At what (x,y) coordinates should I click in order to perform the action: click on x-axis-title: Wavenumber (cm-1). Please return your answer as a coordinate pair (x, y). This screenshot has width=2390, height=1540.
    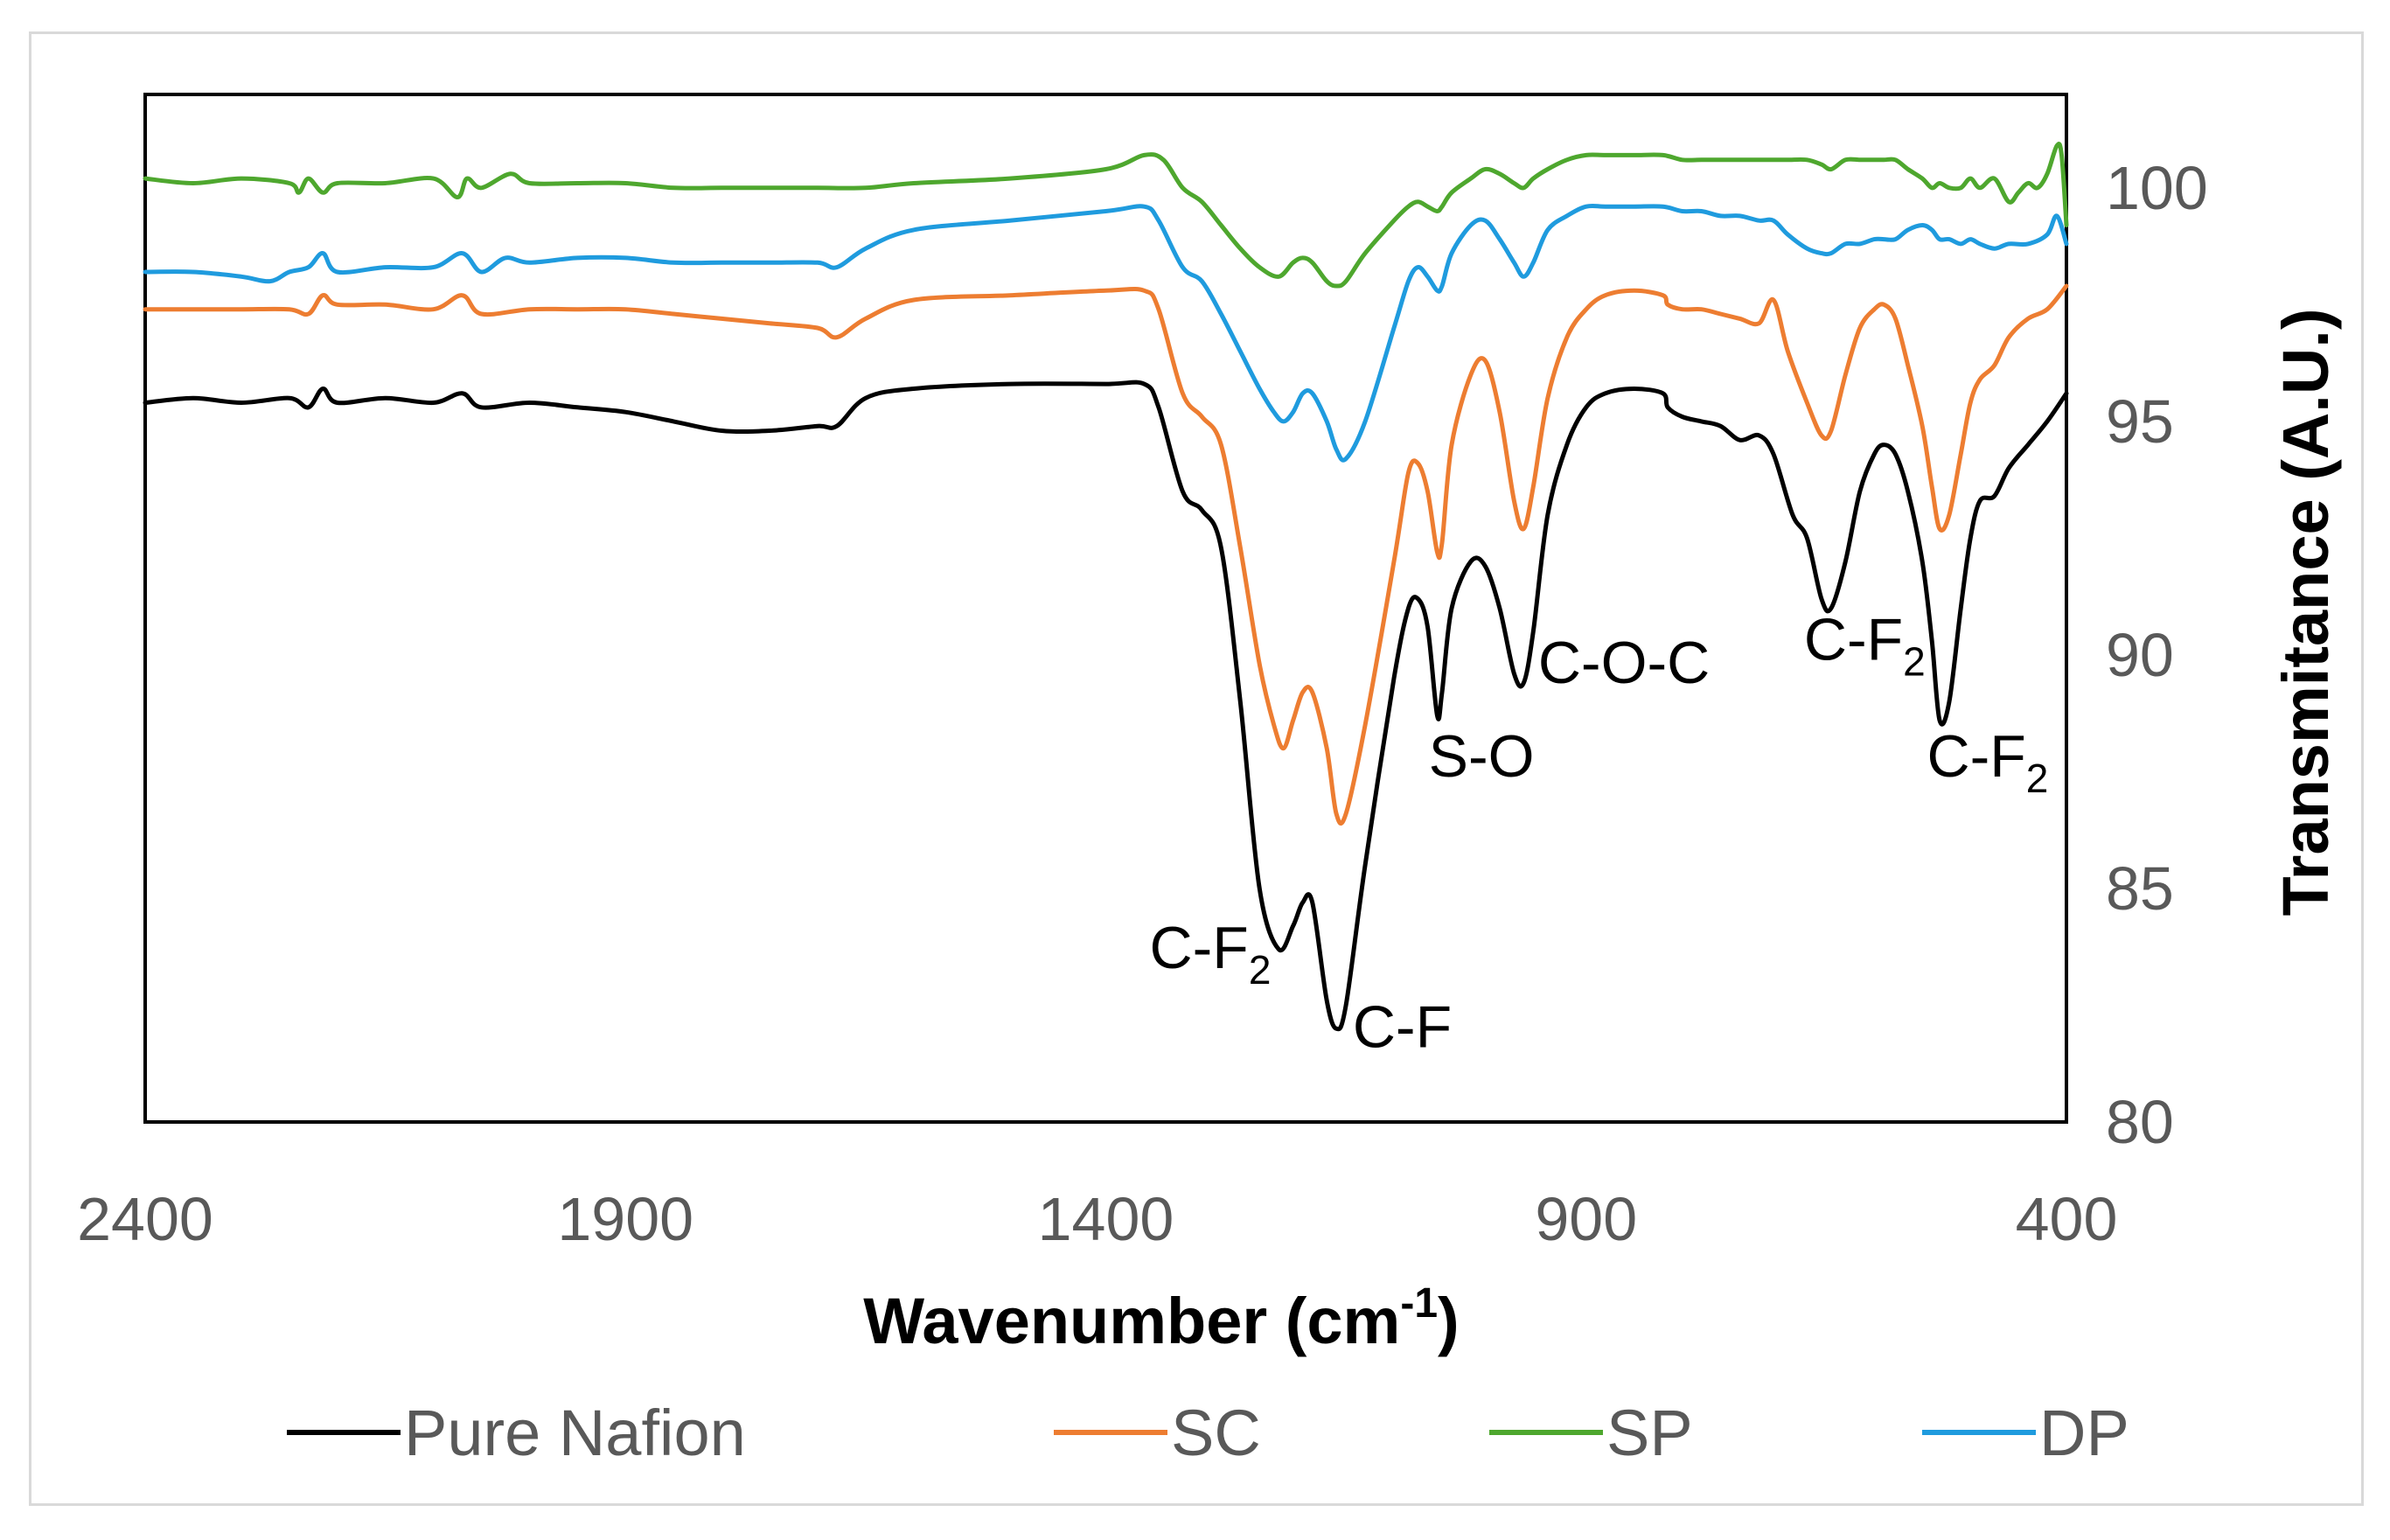
    Looking at the image, I should click on (1161, 1318).